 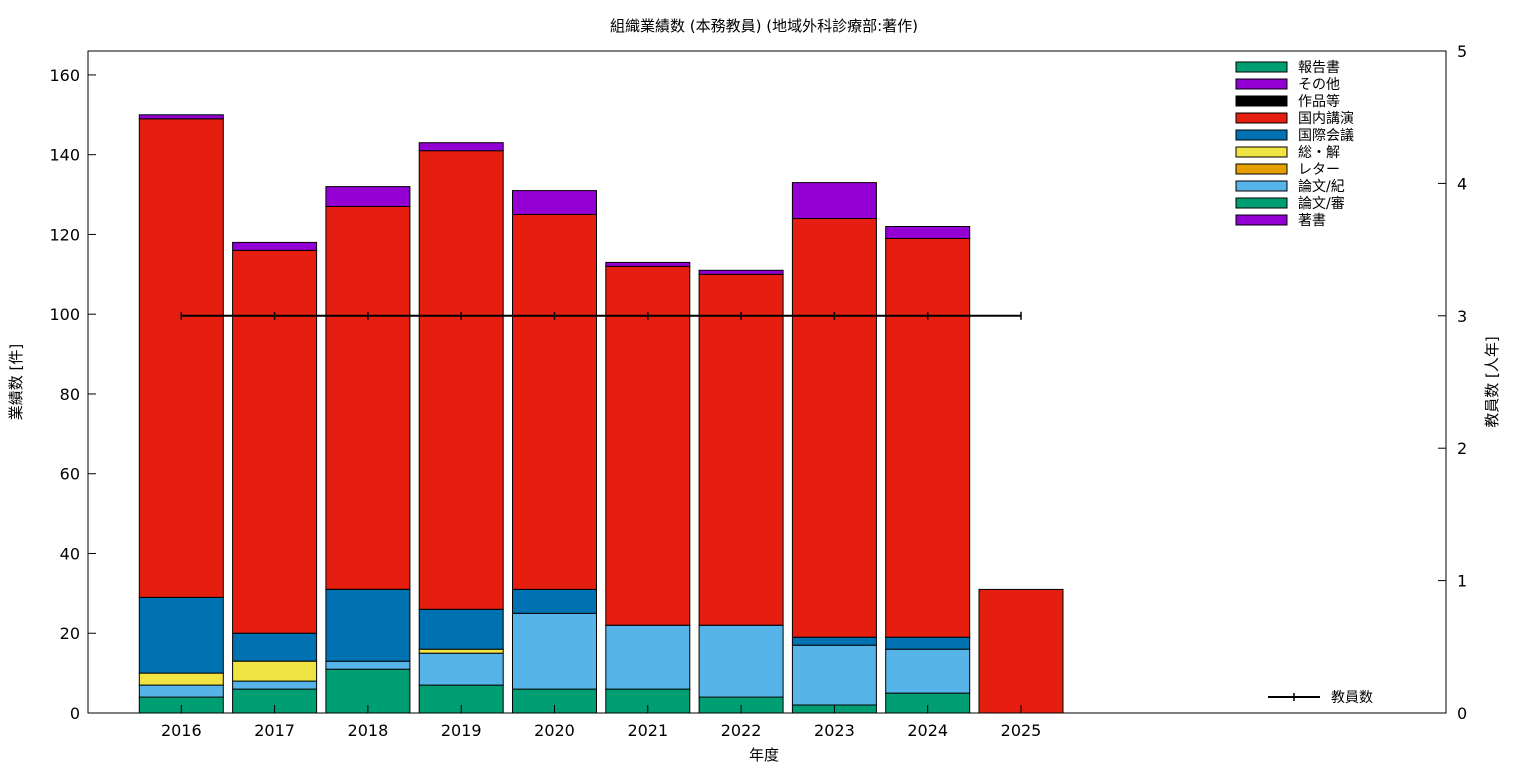 What do you see at coordinates (1319, 85) in the screenshot?
I see `legend-label: その他` at bounding box center [1319, 85].